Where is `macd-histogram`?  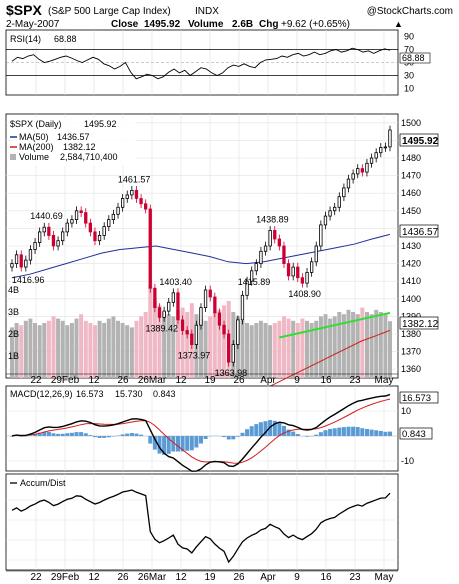
macd-histogram is located at coordinates (201, 437).